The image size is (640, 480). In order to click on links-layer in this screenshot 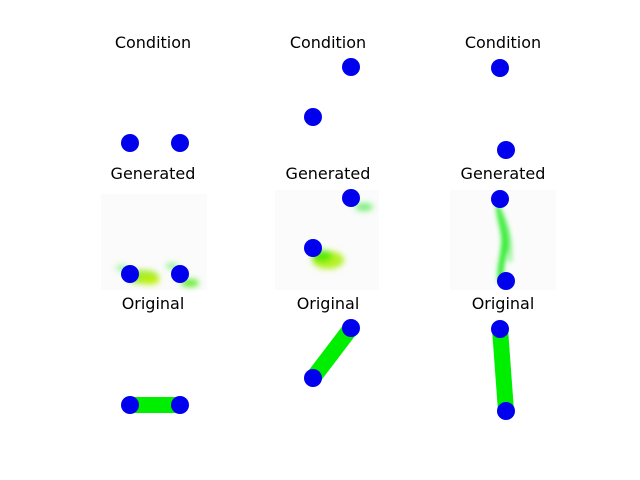, I will do `click(322, 368)`.